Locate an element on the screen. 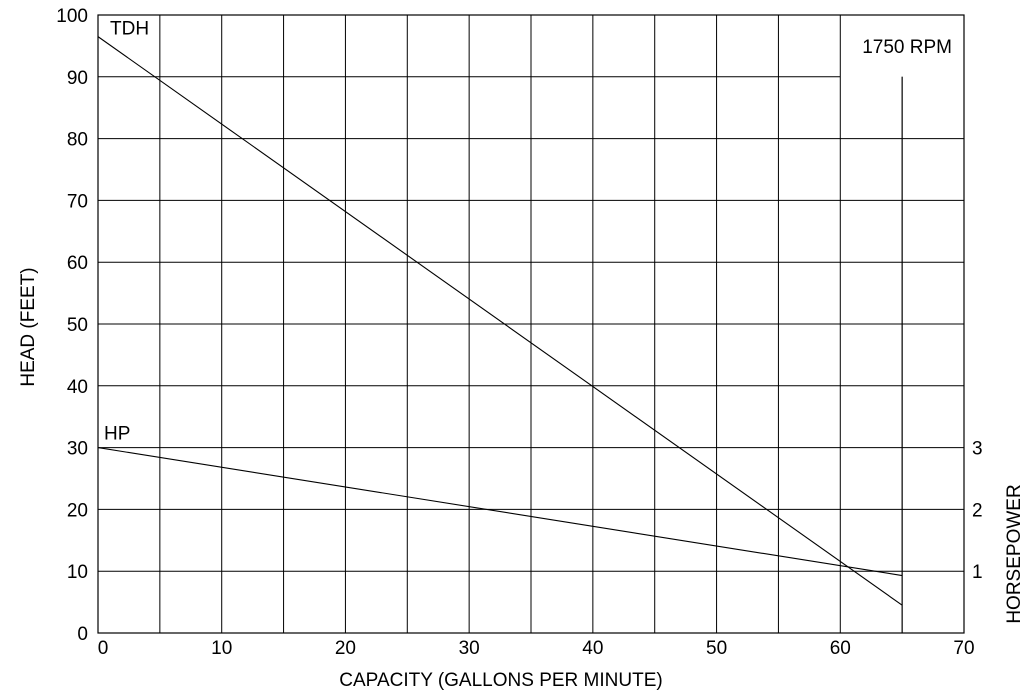 This screenshot has height=691, width=1036. x-tick-label: 40 is located at coordinates (592, 648).